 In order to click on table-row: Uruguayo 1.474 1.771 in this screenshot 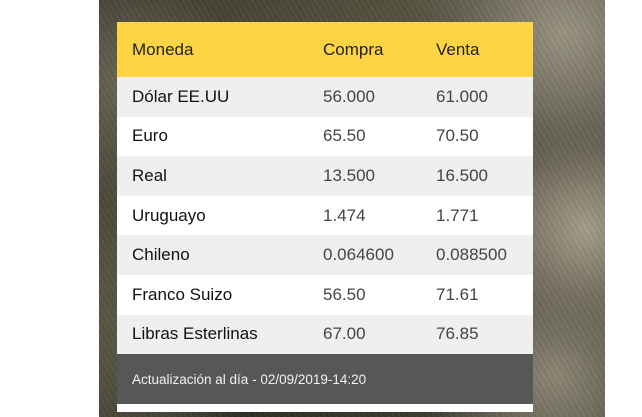, I will do `click(325, 215)`.